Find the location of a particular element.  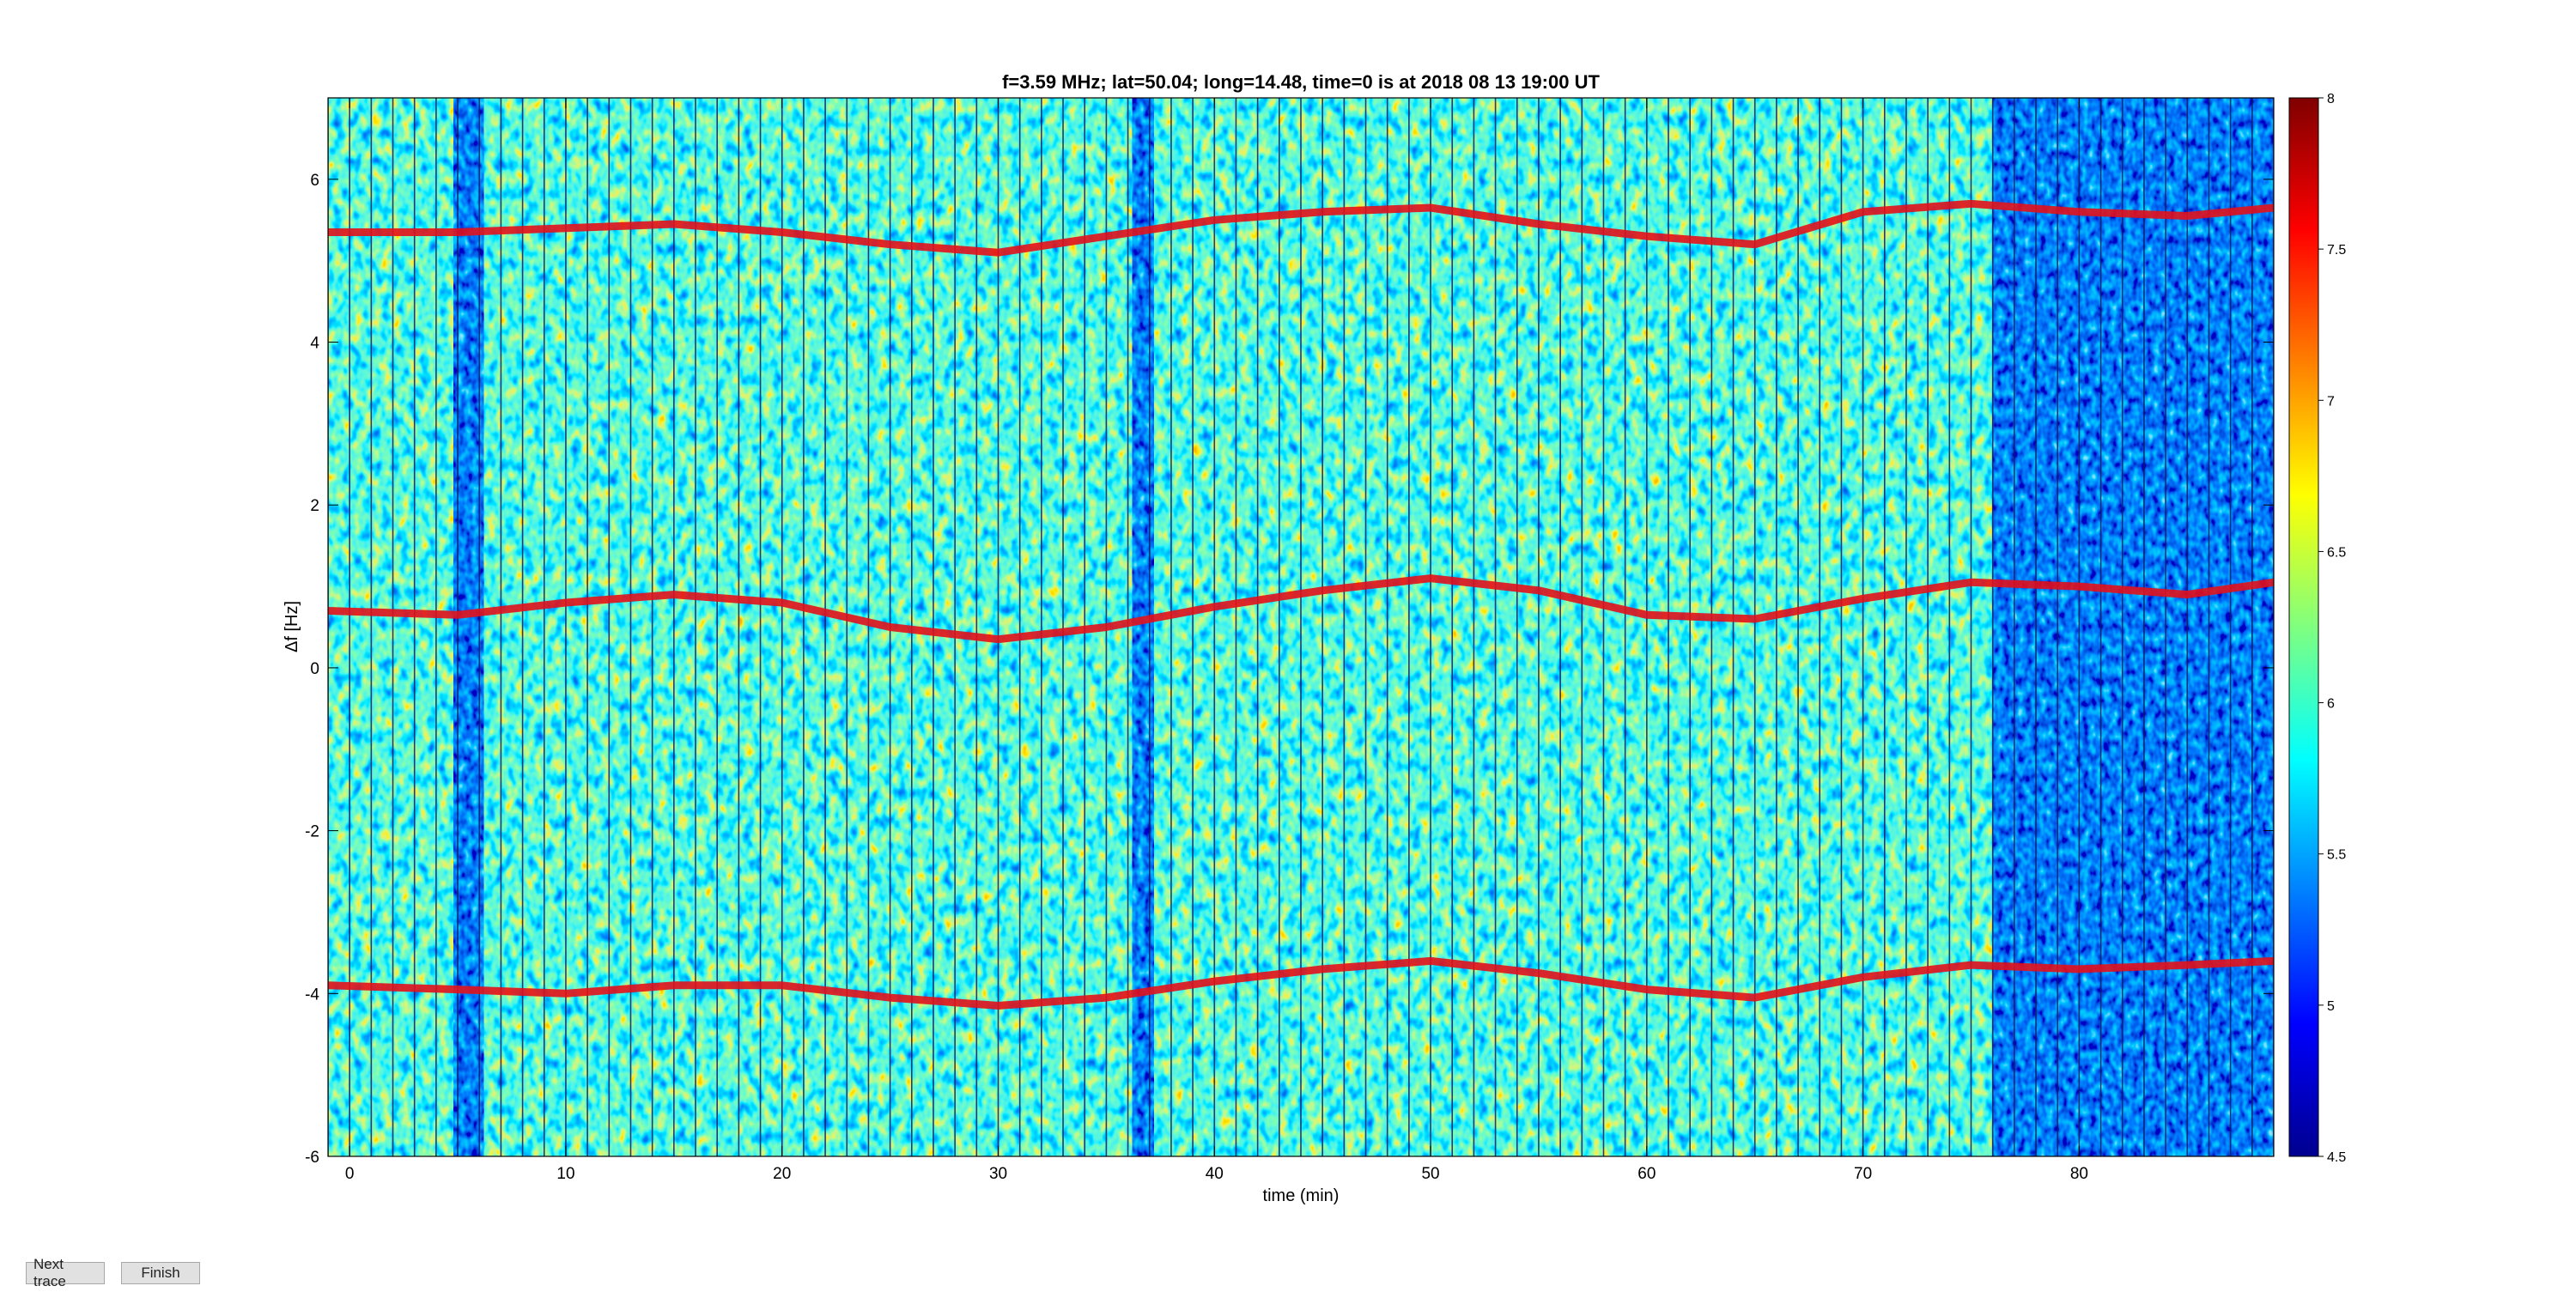

y-tick-label: 2 is located at coordinates (314, 506).